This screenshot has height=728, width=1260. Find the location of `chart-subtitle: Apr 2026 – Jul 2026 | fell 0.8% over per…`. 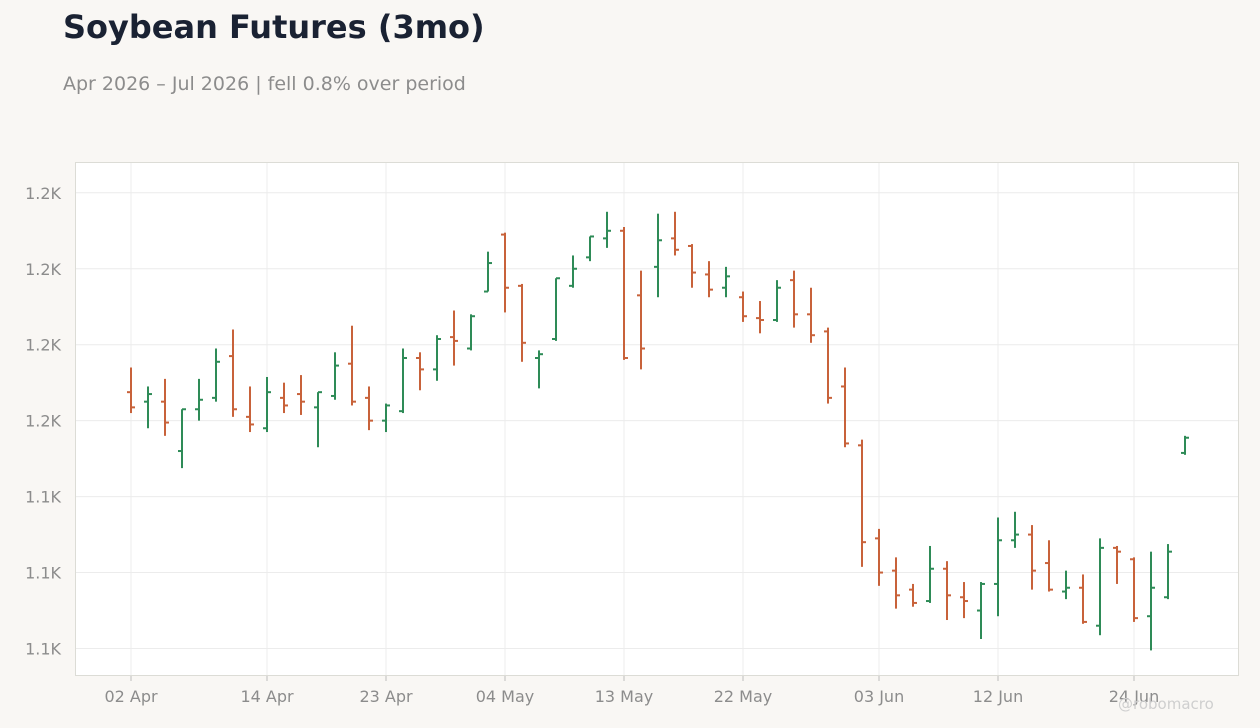

chart-subtitle: Apr 2026 – Jul 2026 | fell 0.8% over per… is located at coordinates (264, 84).